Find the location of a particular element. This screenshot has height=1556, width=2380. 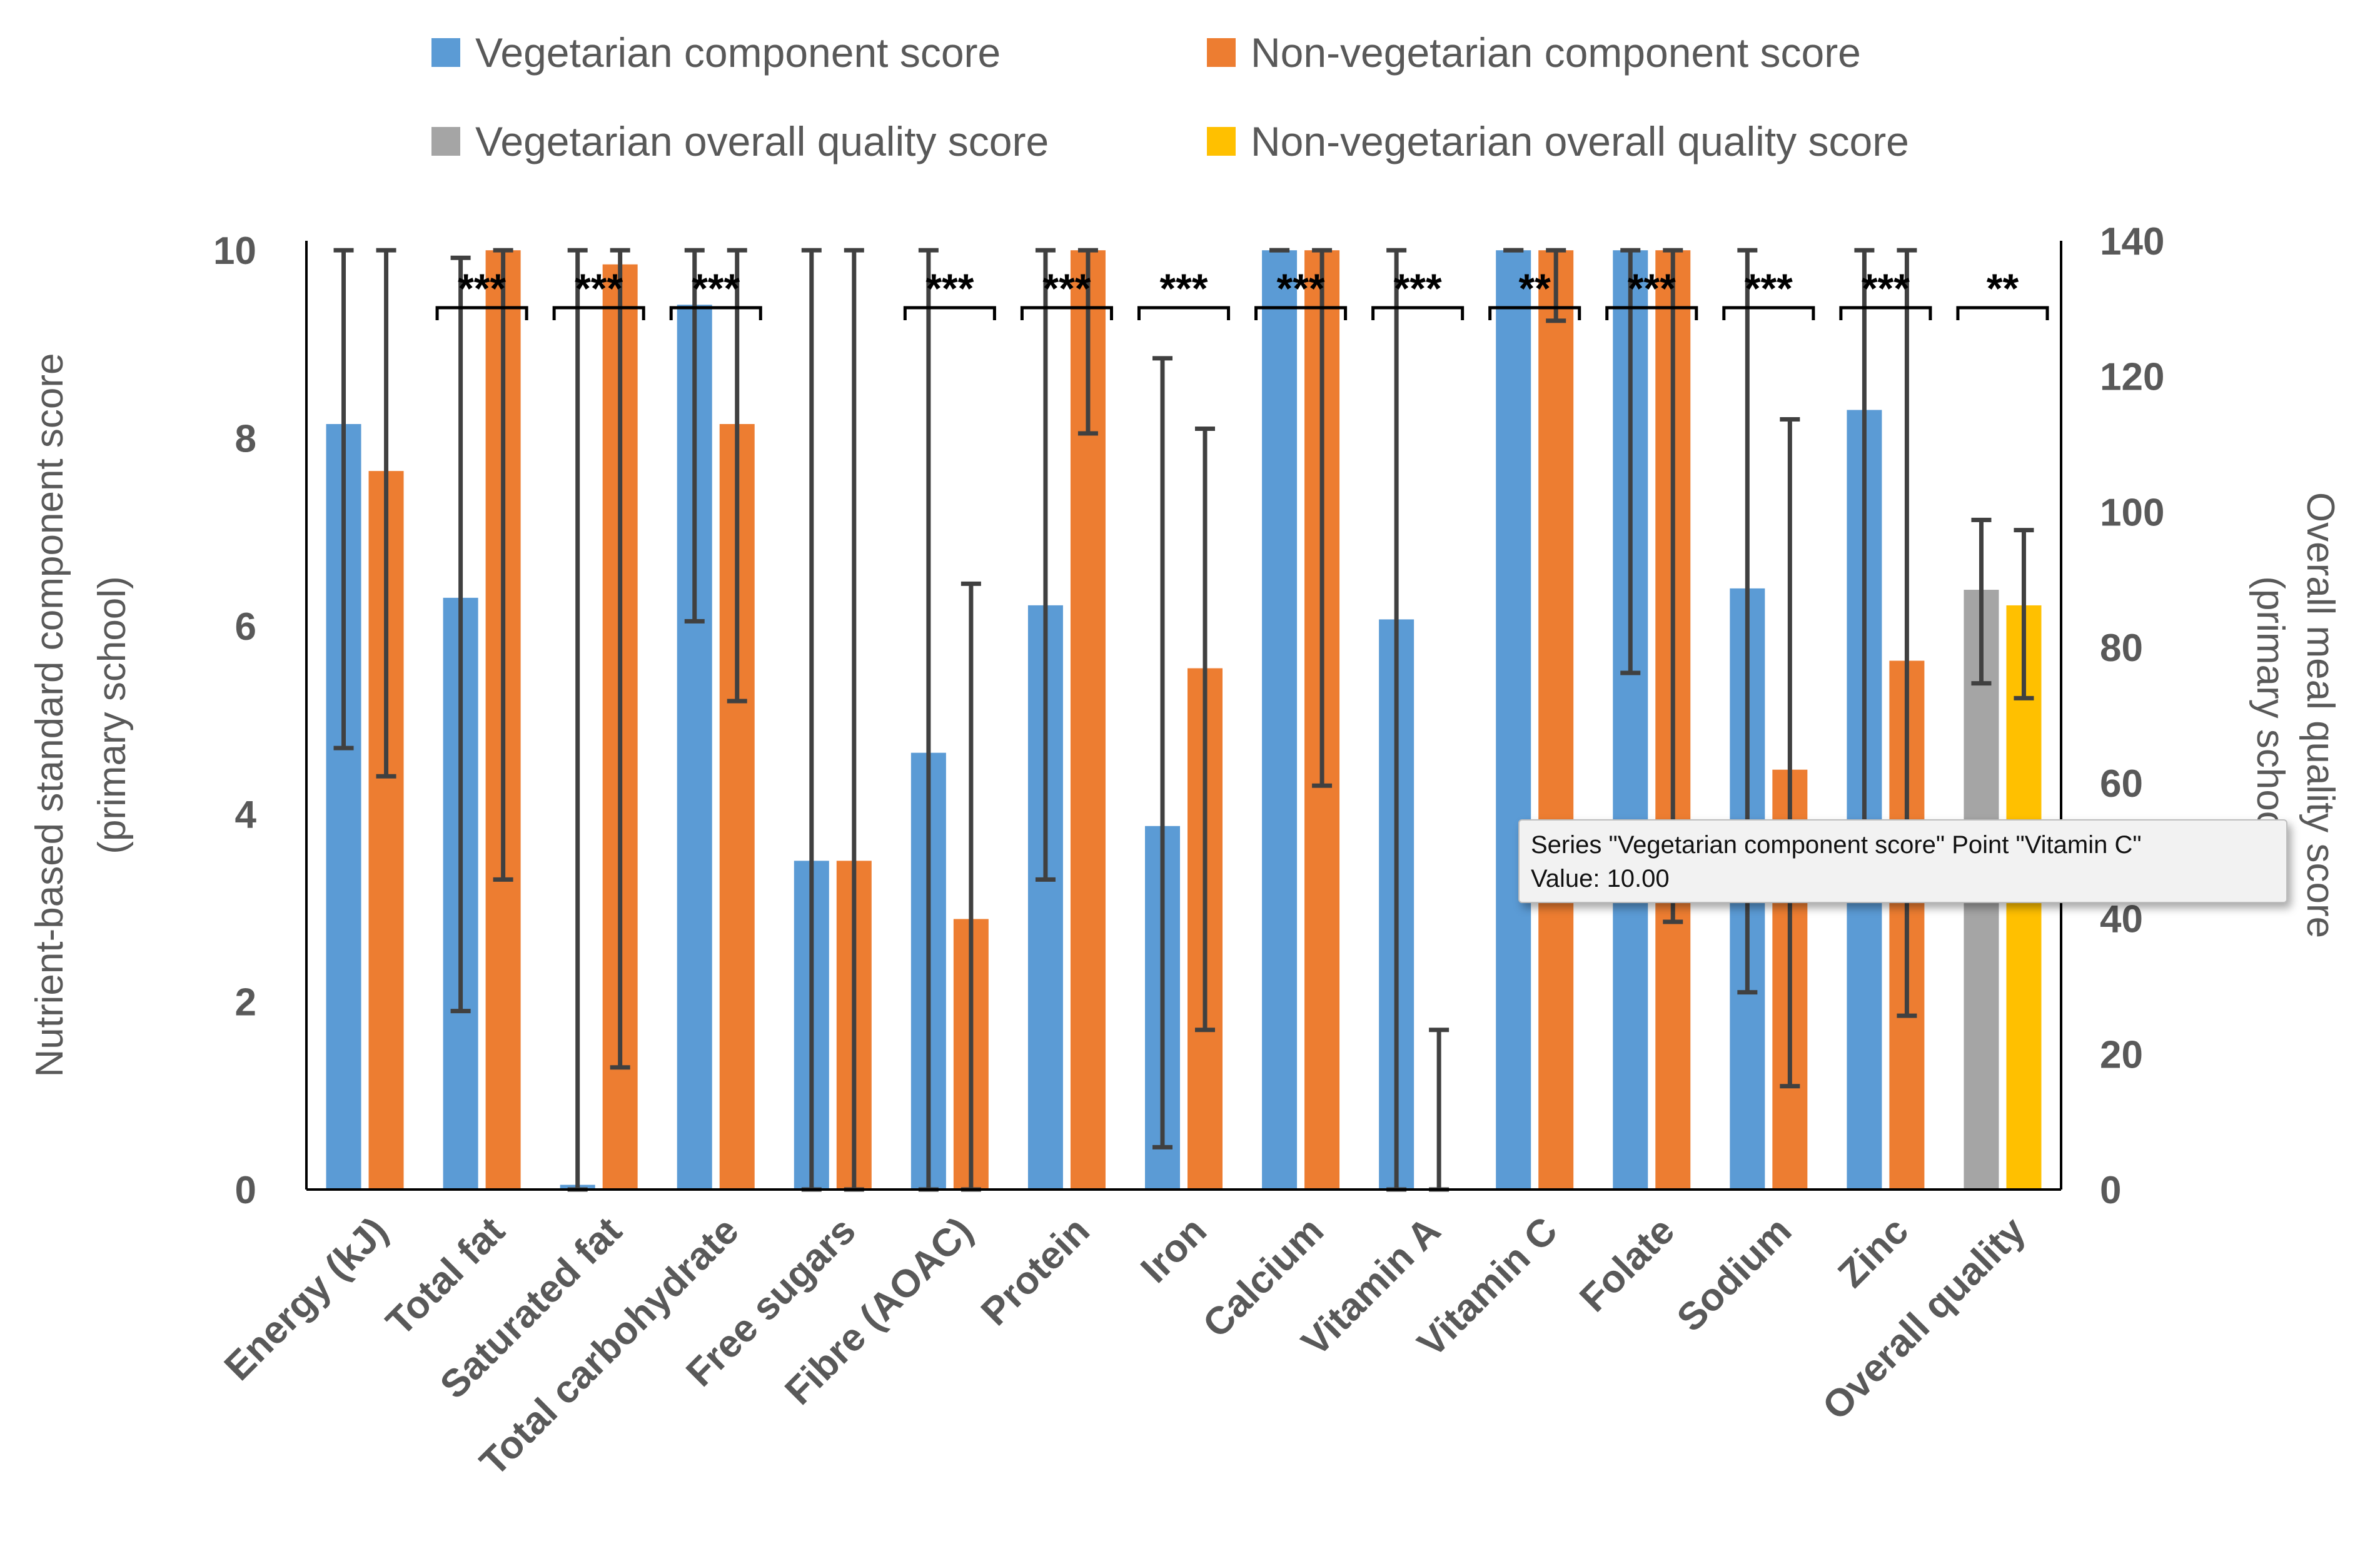

y-axis-right-label-line2: (primary school) is located at coordinates (2270, 715).